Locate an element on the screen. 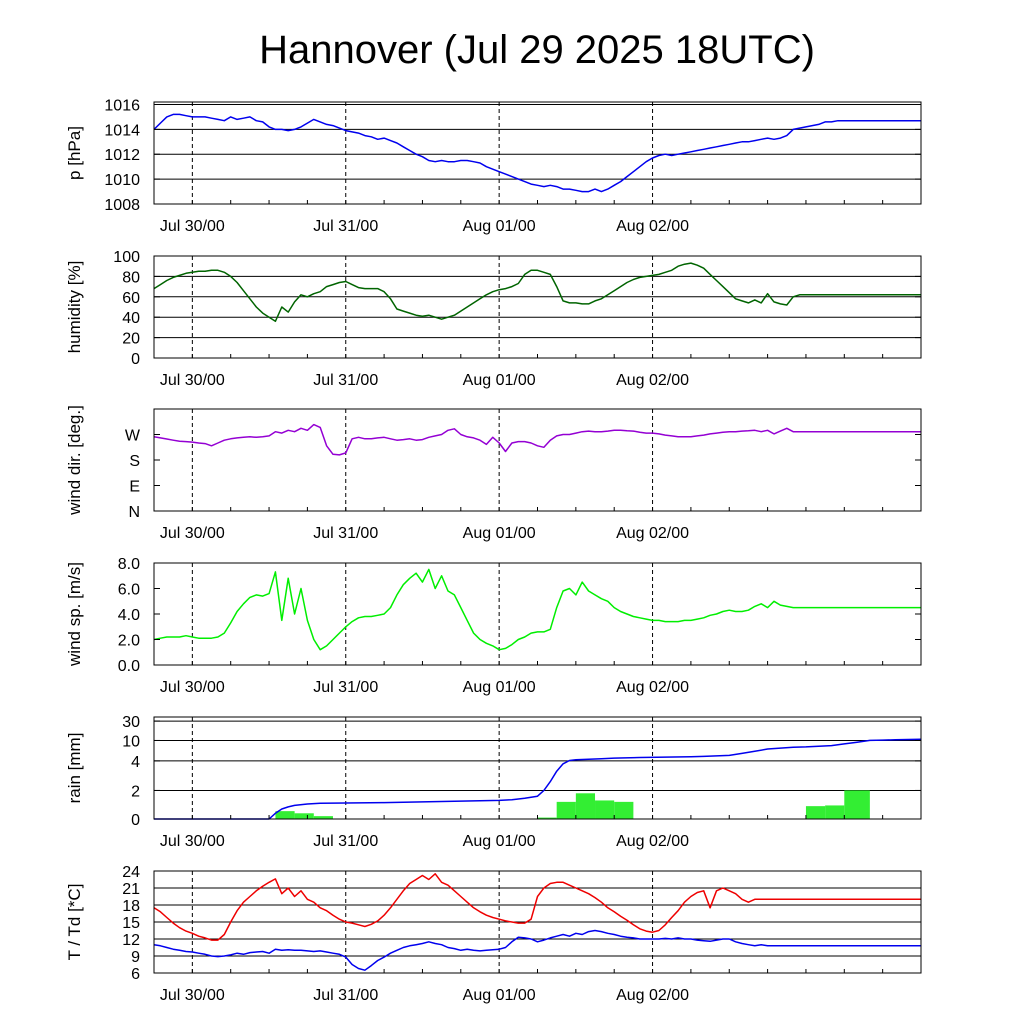 The height and width of the screenshot is (1024, 1024). series-line-pressure is located at coordinates (537, 153).